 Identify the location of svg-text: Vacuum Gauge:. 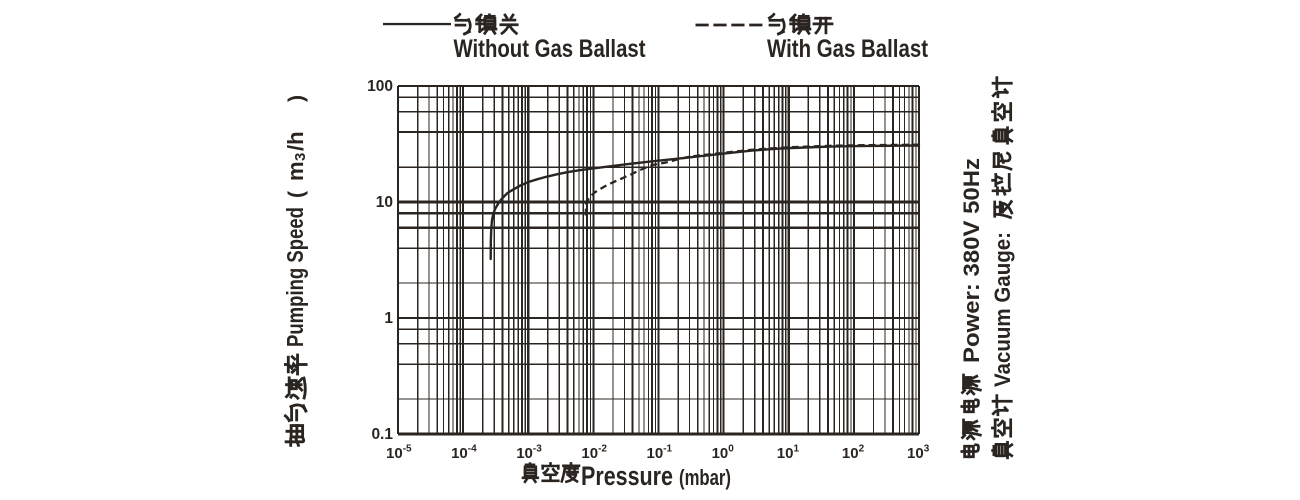
(1002, 309).